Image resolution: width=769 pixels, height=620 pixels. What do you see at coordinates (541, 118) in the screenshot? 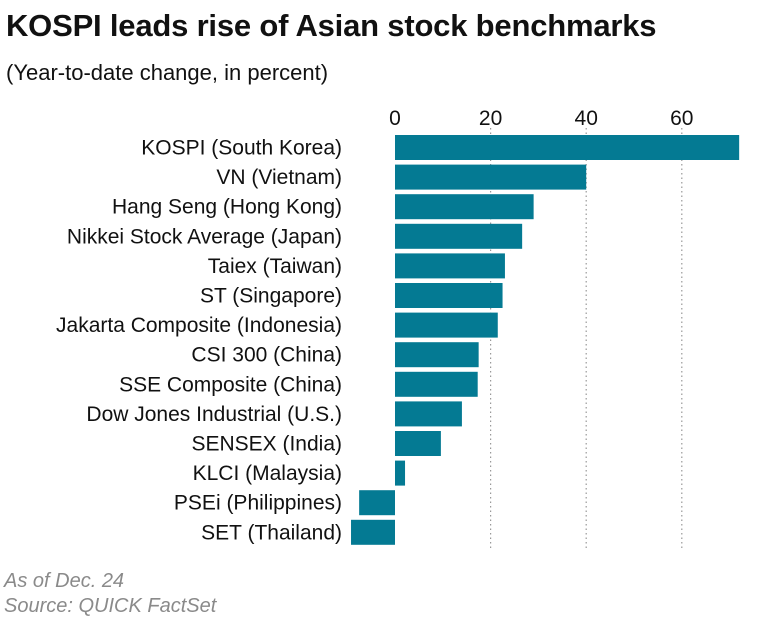
I see `x-axis-ticks: 0 20 40 60` at bounding box center [541, 118].